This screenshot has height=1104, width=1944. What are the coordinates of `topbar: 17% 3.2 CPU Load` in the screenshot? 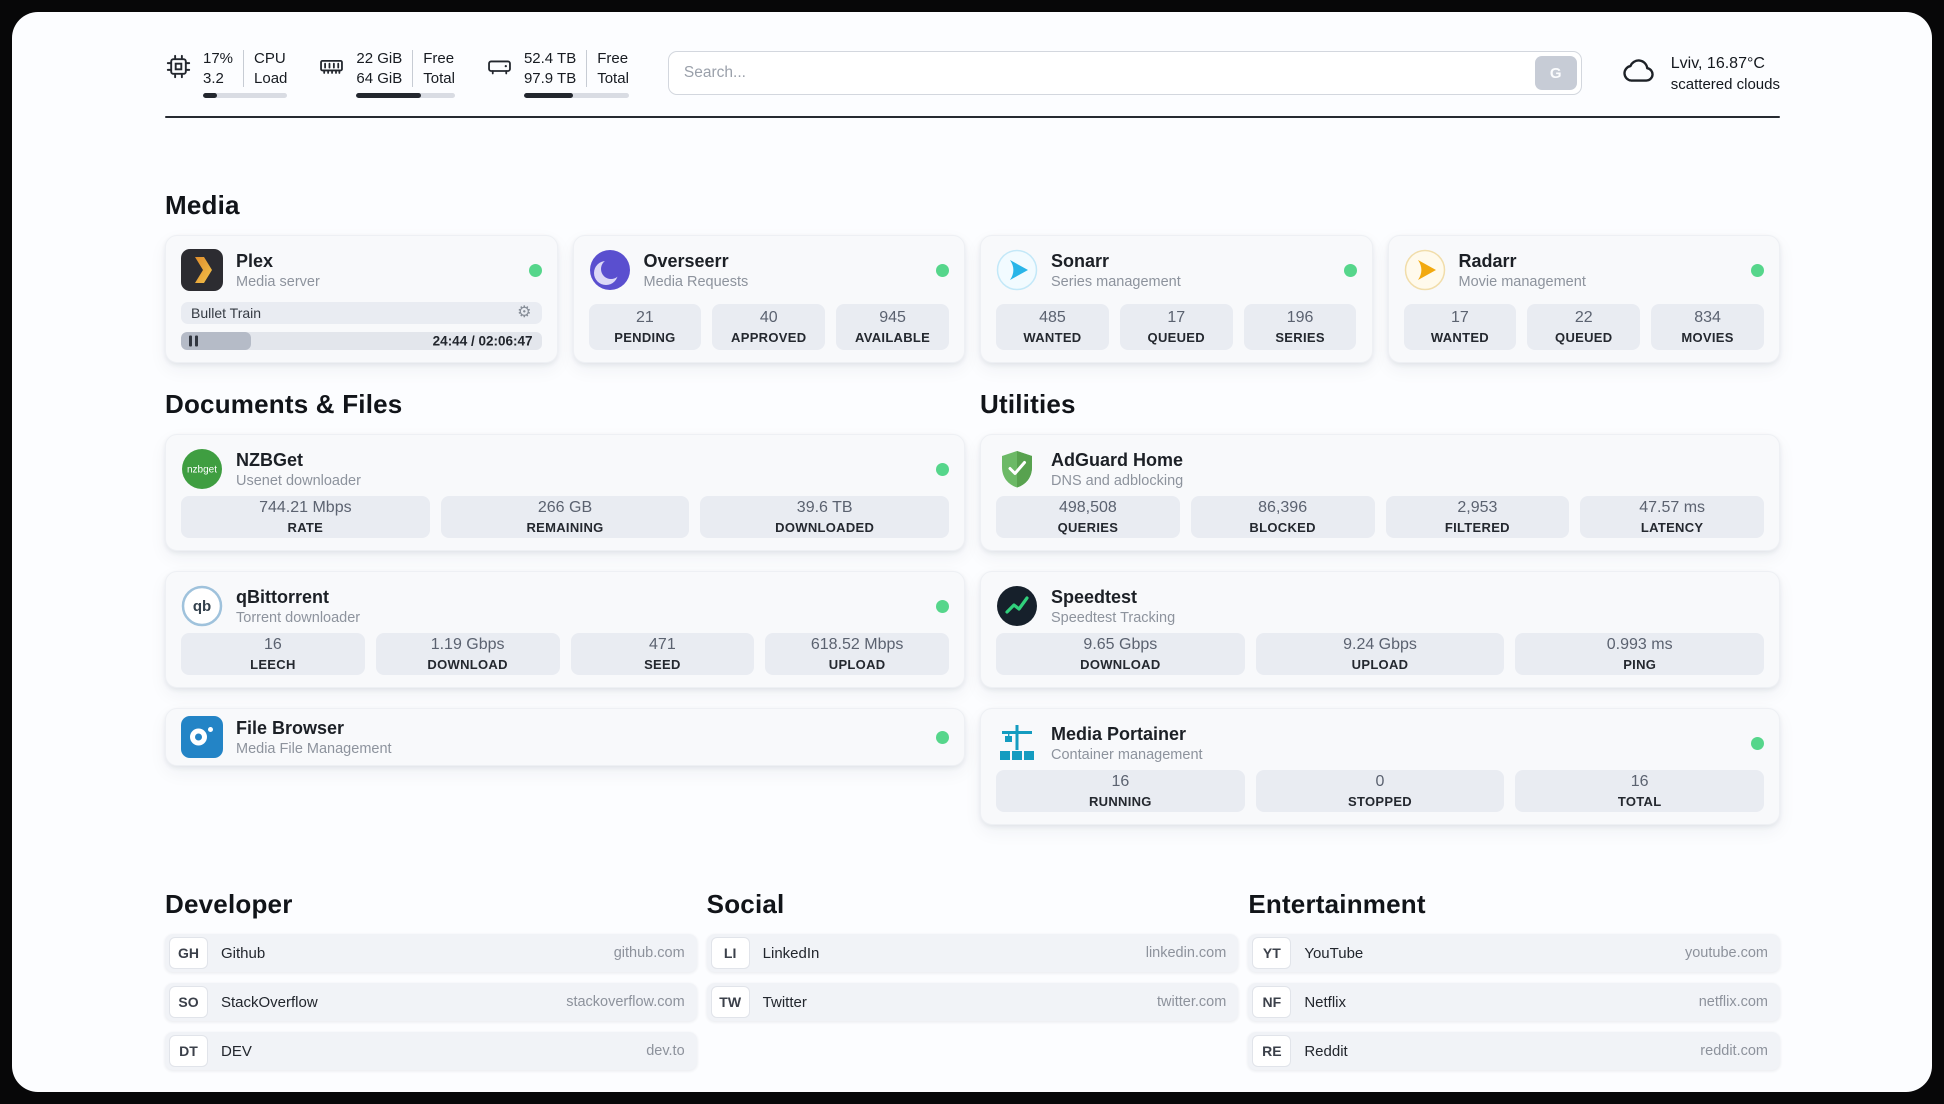 It's located at (972, 74).